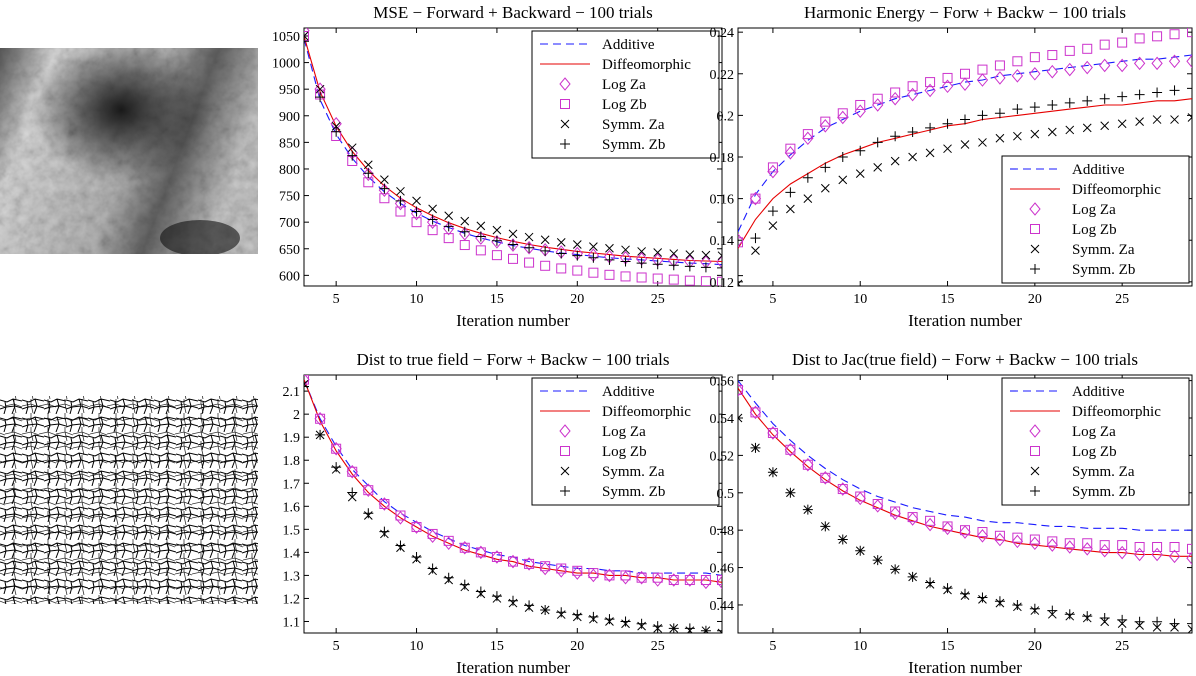  I want to click on series-additive, so click(965, 455).